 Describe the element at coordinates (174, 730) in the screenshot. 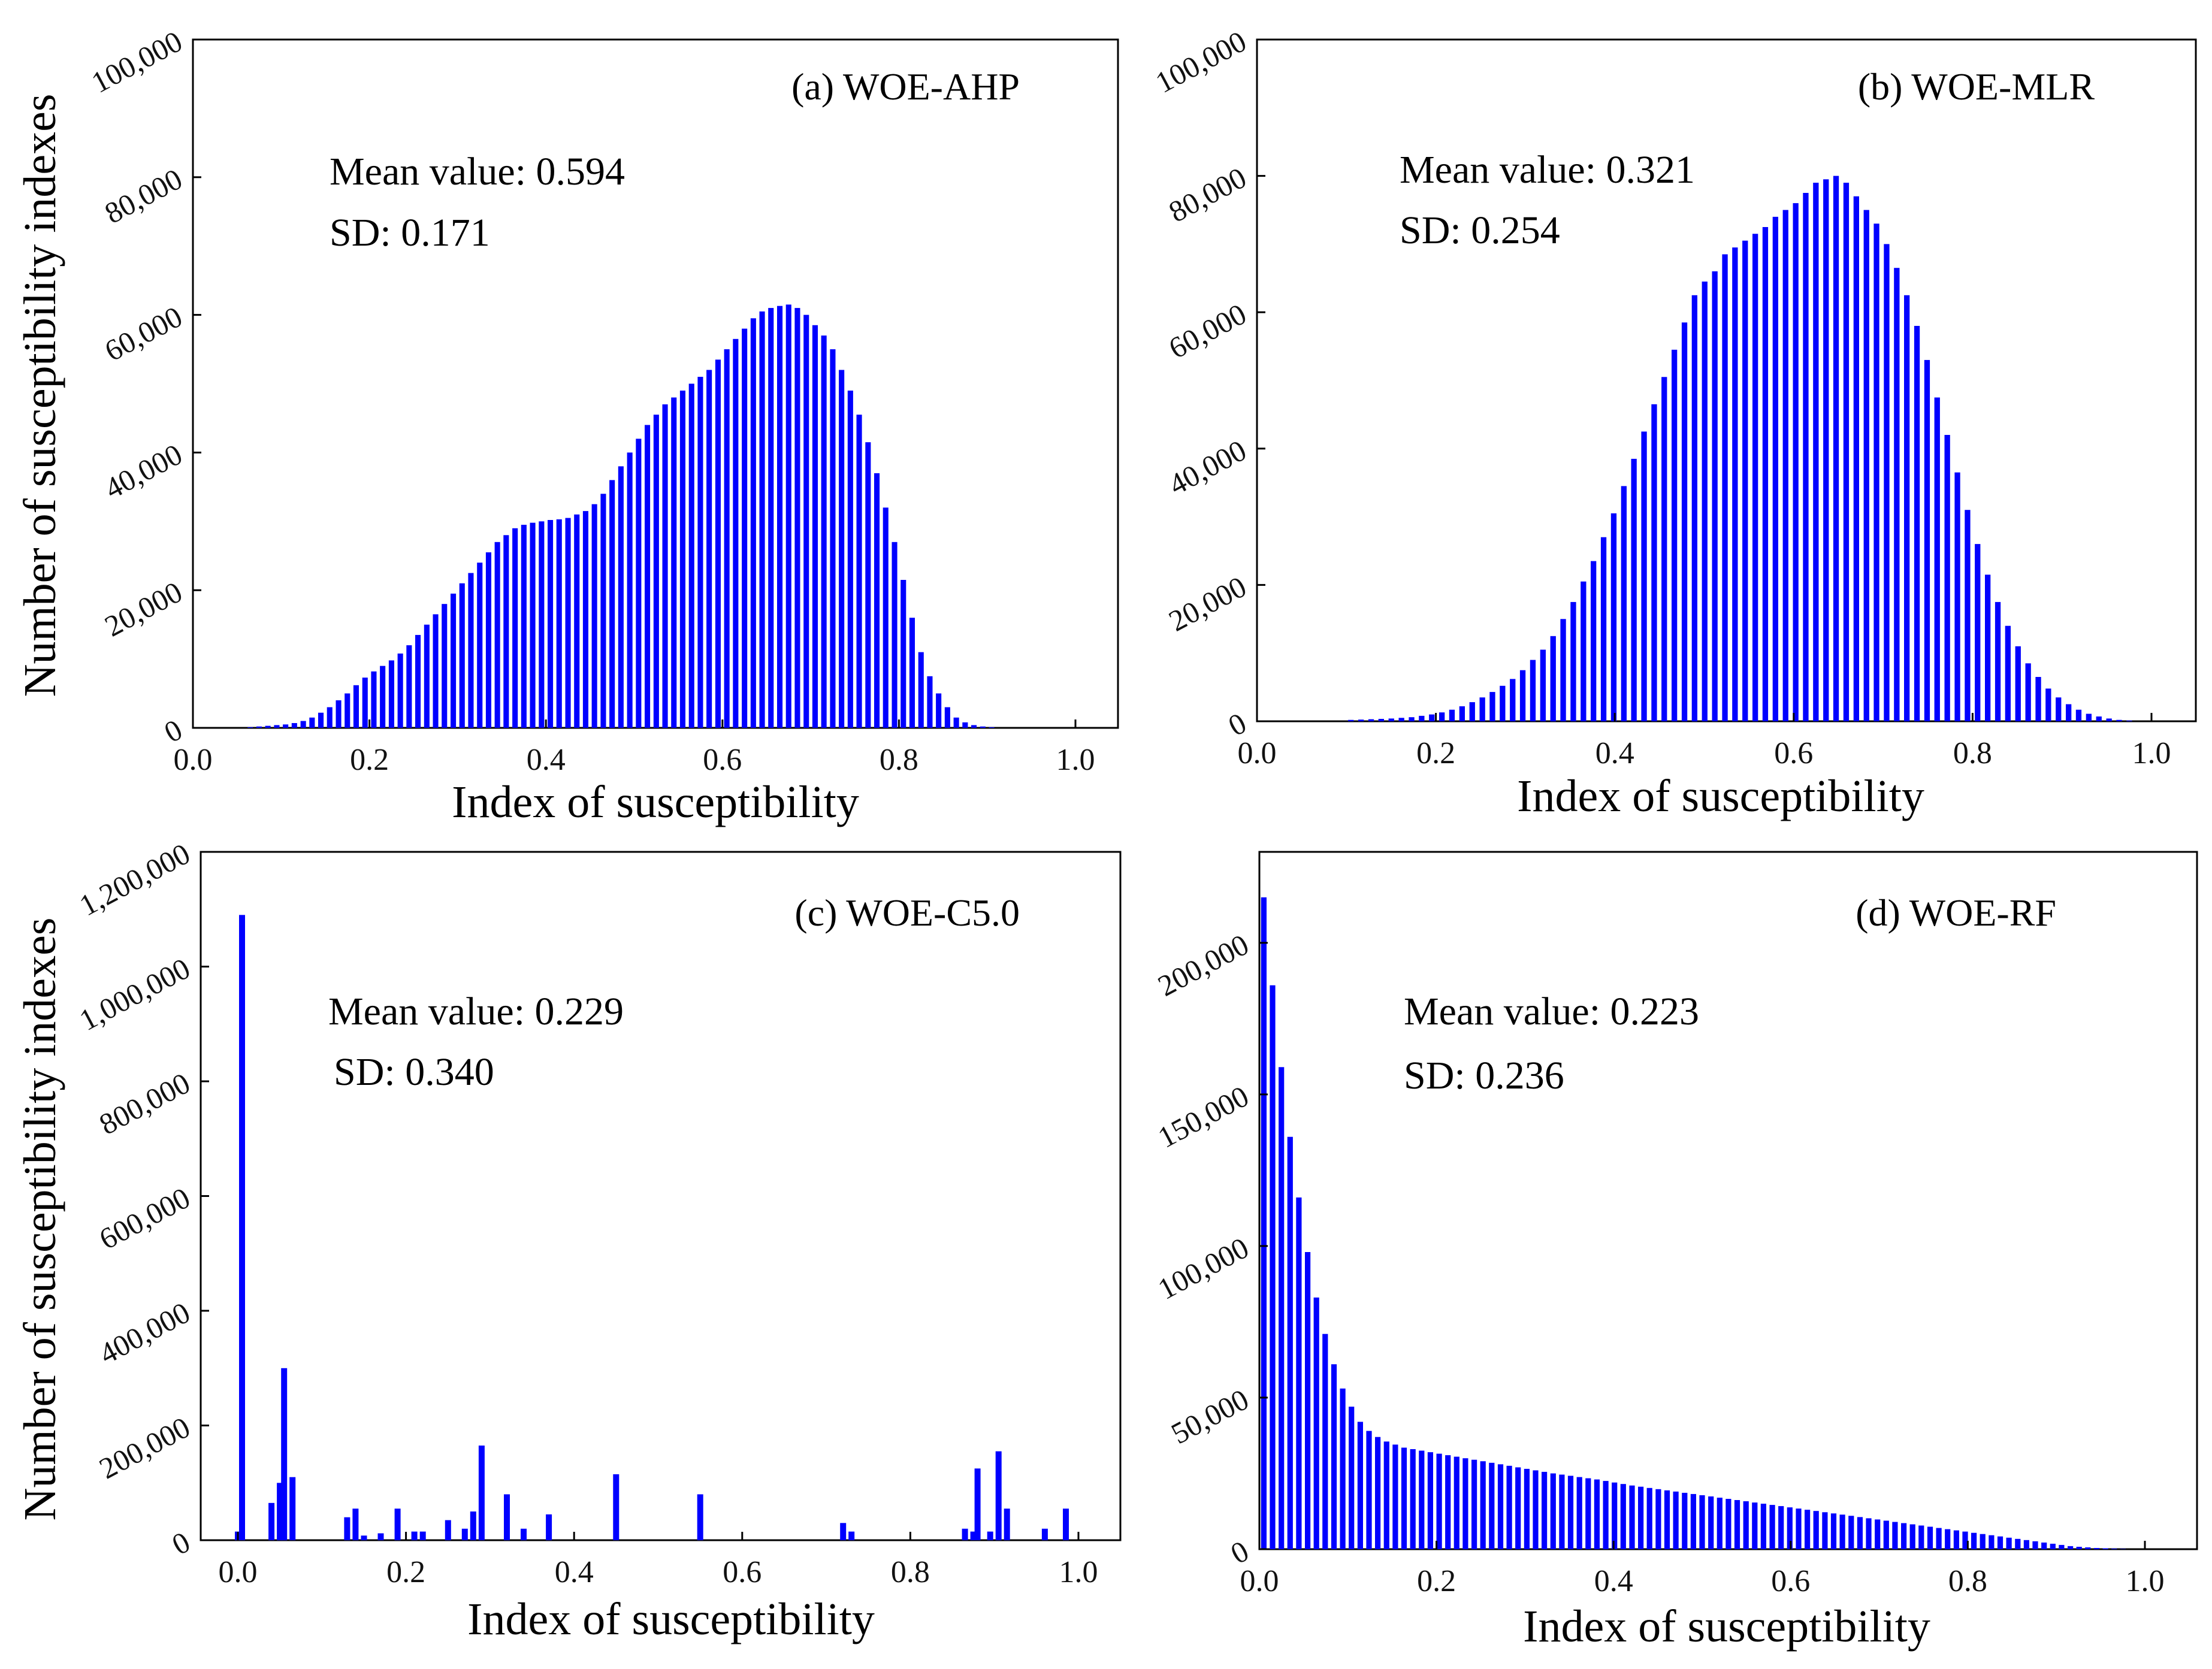

I see `y-tick-label: 0` at that location.